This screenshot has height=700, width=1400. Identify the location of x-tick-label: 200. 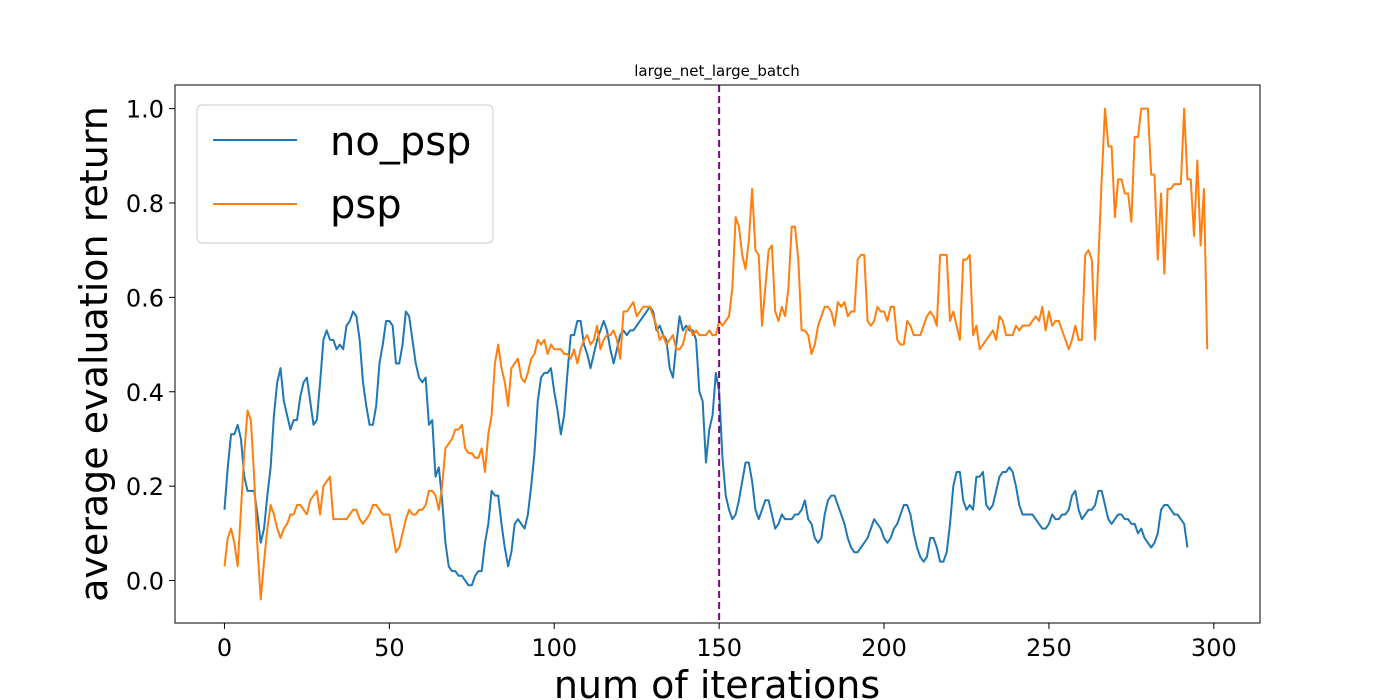
(884, 648).